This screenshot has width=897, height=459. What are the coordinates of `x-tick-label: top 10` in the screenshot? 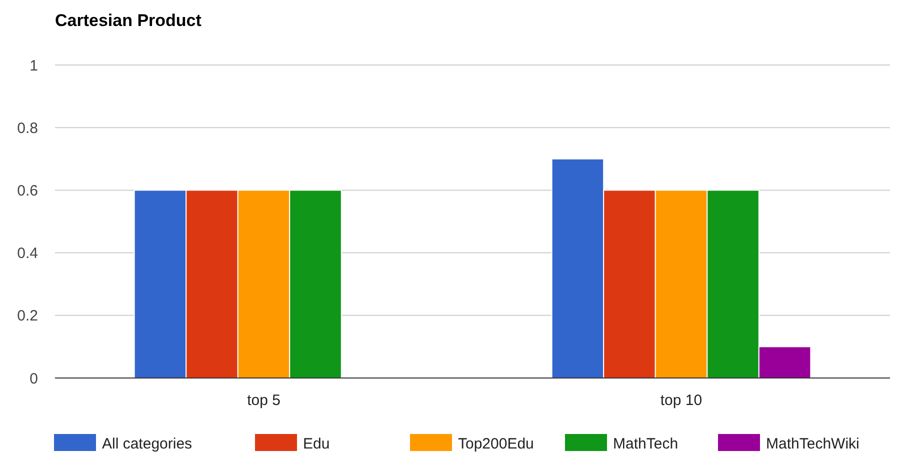 It's located at (681, 400).